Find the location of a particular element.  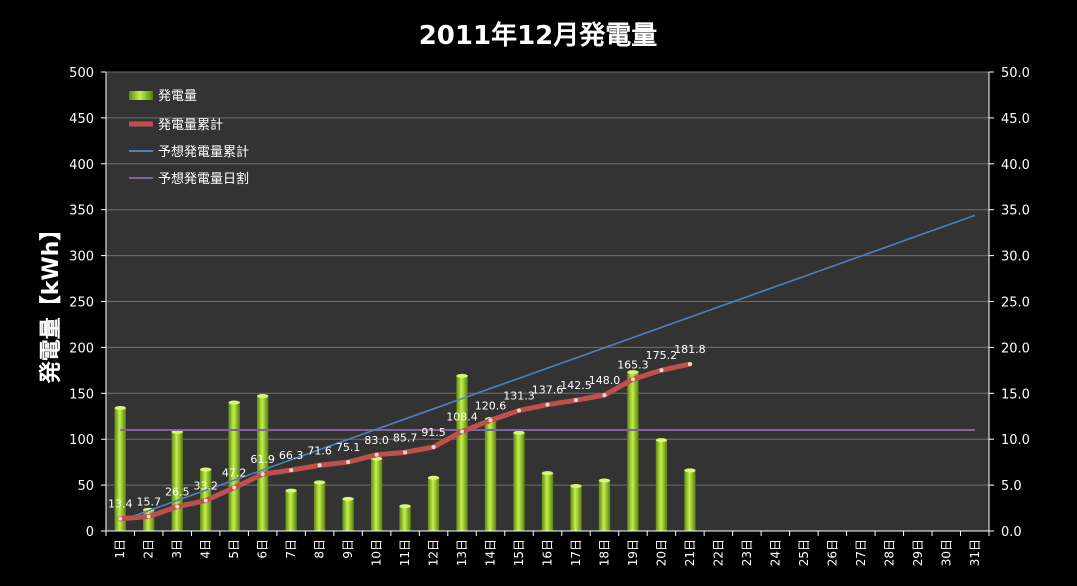

x-tick-label: 18日 is located at coordinates (604, 552).